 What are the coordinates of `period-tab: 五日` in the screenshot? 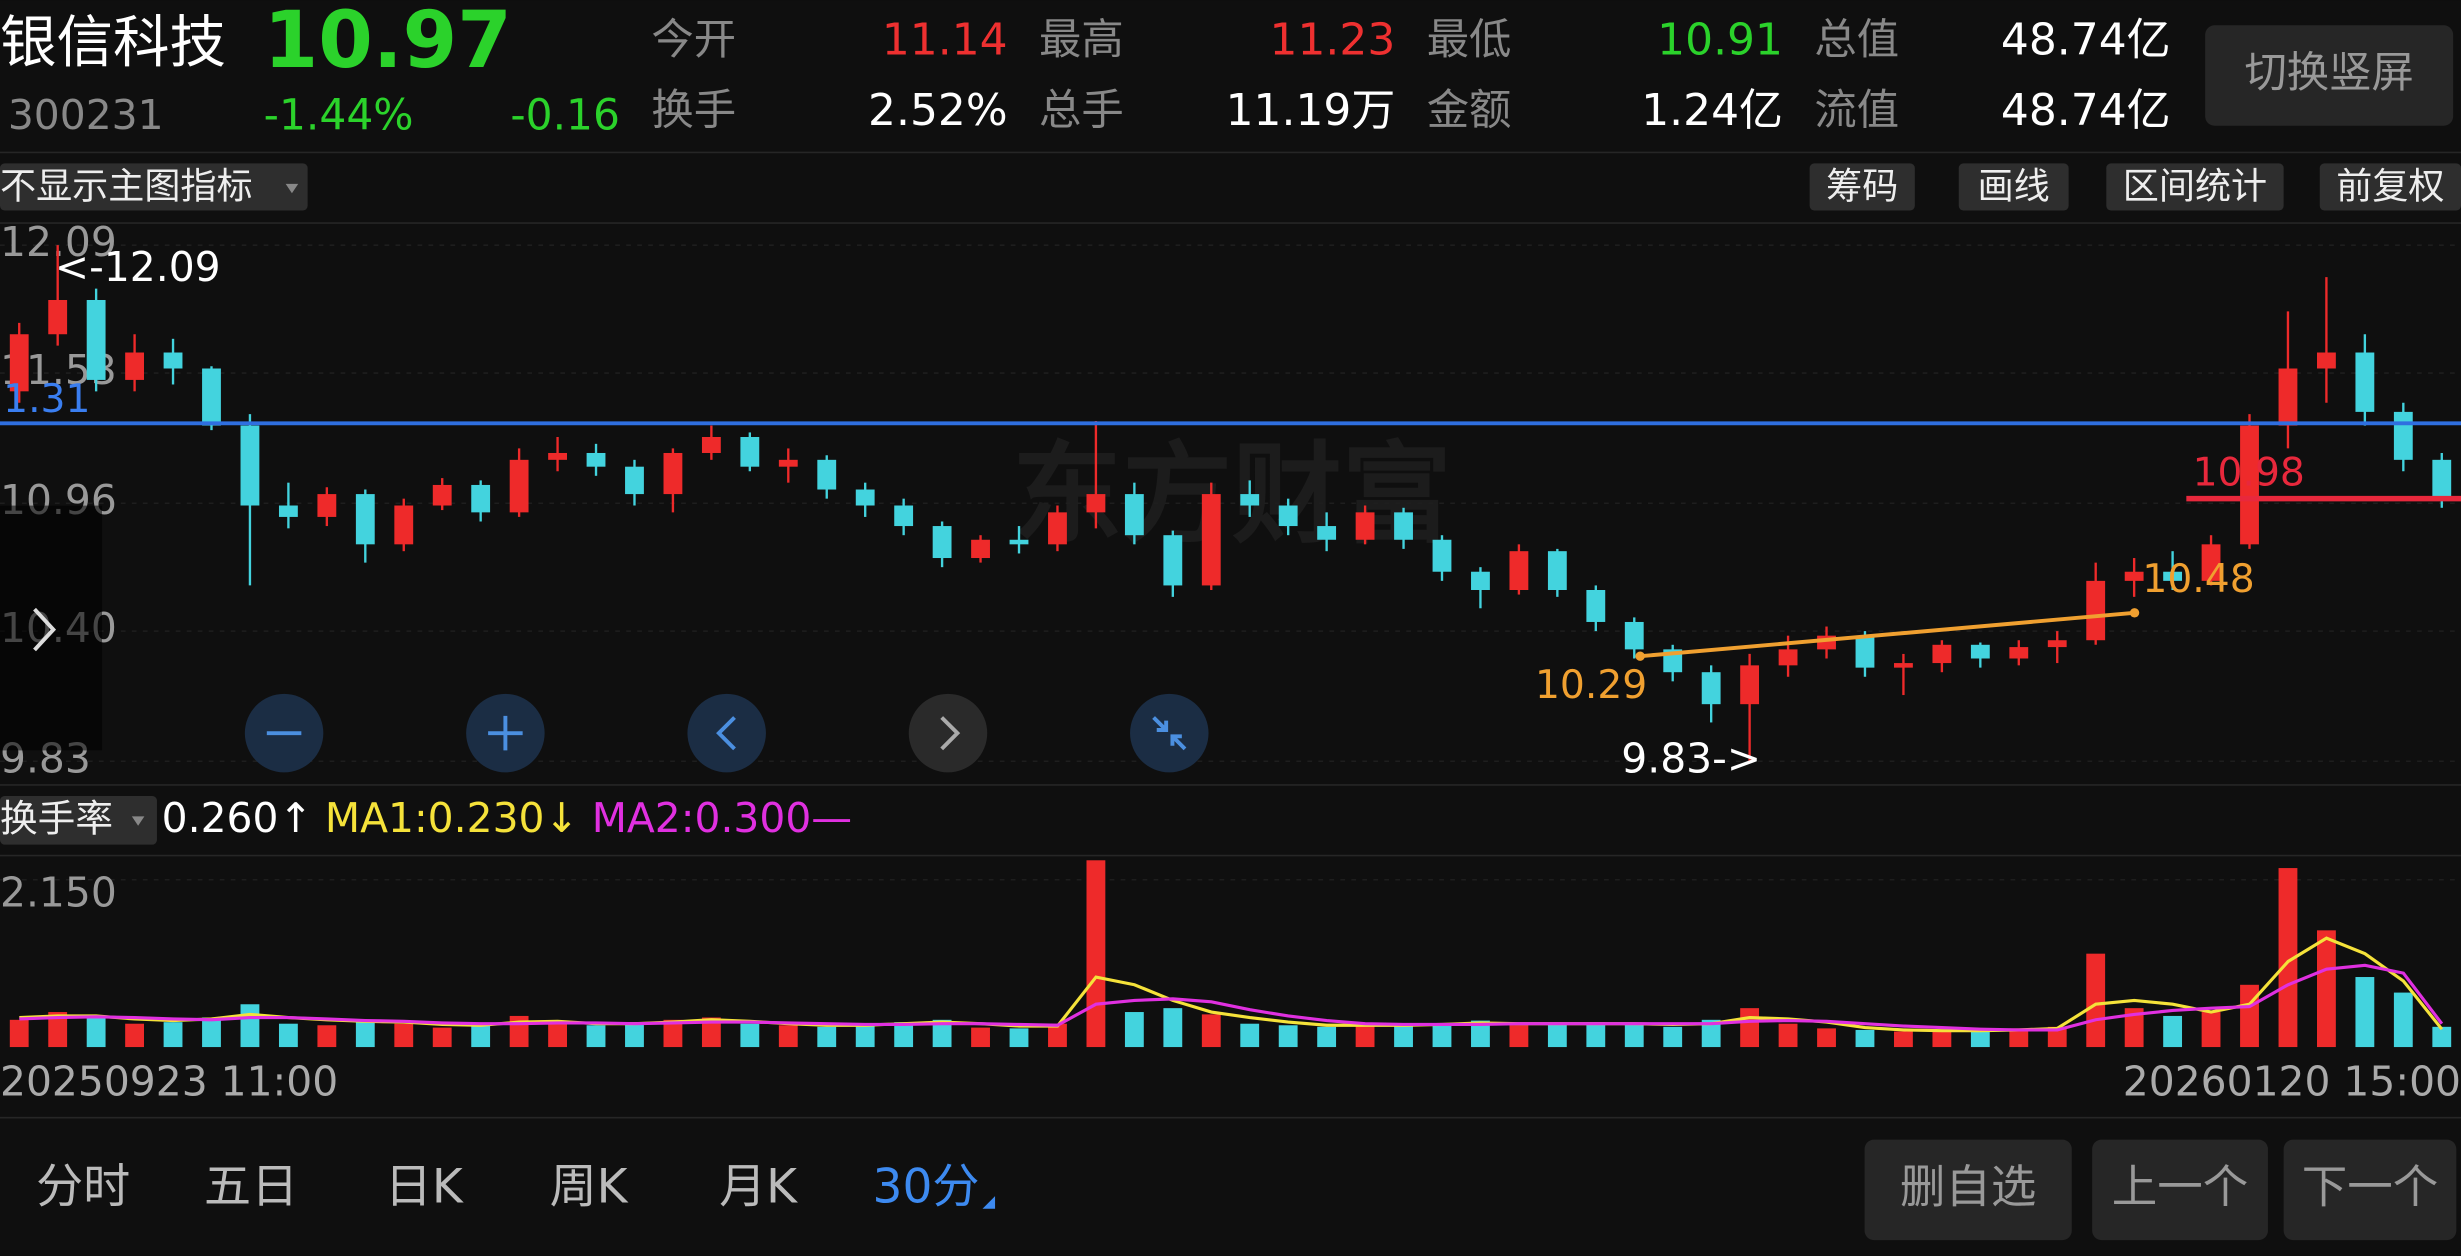 It's located at (251, 1186).